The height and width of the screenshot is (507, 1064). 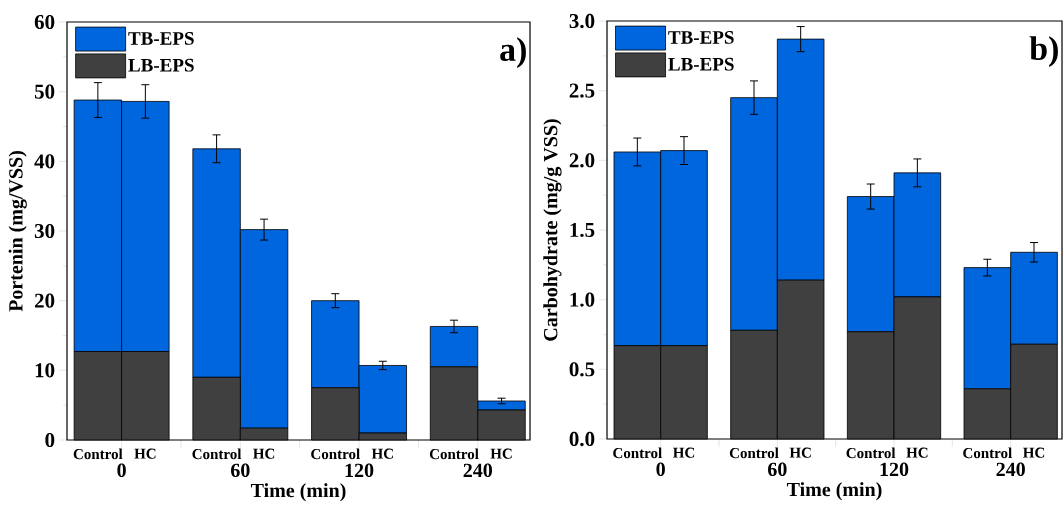 What do you see at coordinates (45, 370) in the screenshot?
I see `y-tick-label: 10` at bounding box center [45, 370].